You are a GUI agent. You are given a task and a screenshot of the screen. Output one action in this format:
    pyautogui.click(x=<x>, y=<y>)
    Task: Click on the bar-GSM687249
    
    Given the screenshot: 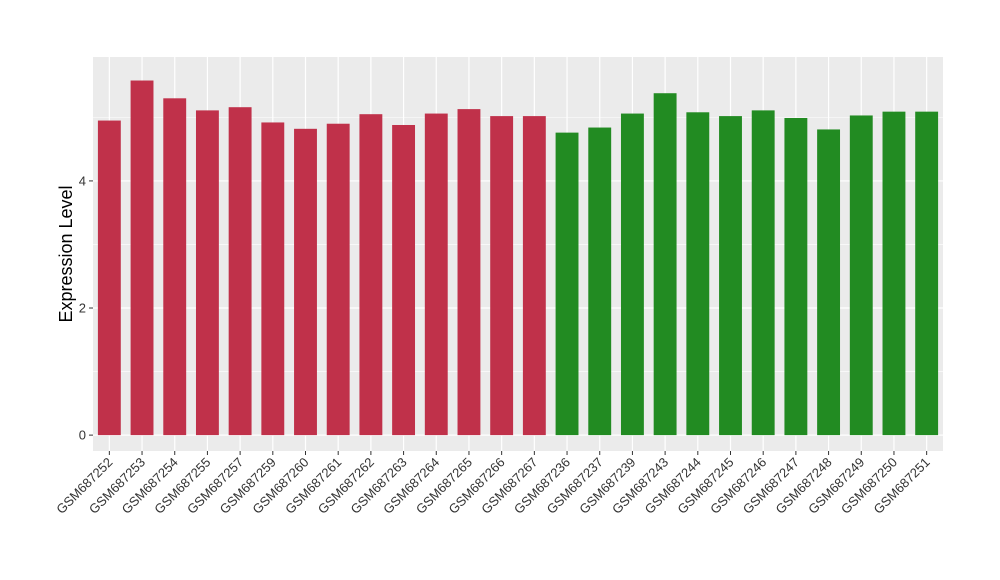 What is the action you would take?
    pyautogui.click(x=861, y=275)
    